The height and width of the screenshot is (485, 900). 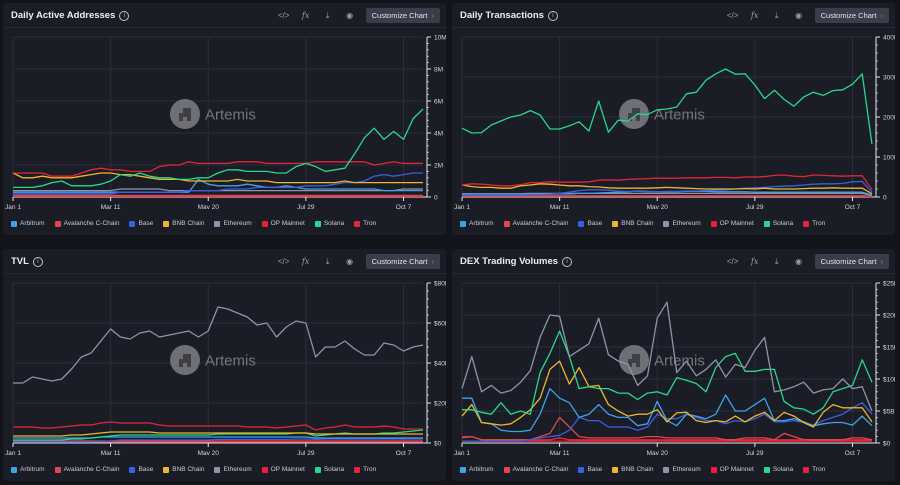 What do you see at coordinates (634, 360) in the screenshot?
I see `watermark-glyph` at bounding box center [634, 360].